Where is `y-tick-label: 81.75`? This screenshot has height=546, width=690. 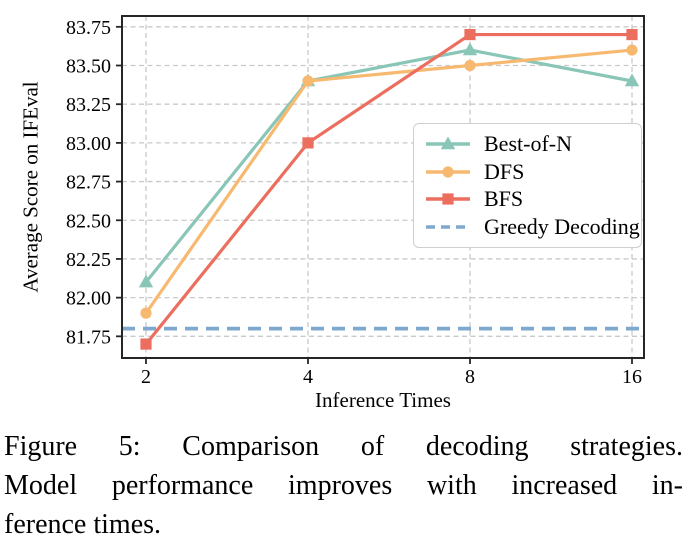
y-tick-label: 81.75 is located at coordinates (88, 337).